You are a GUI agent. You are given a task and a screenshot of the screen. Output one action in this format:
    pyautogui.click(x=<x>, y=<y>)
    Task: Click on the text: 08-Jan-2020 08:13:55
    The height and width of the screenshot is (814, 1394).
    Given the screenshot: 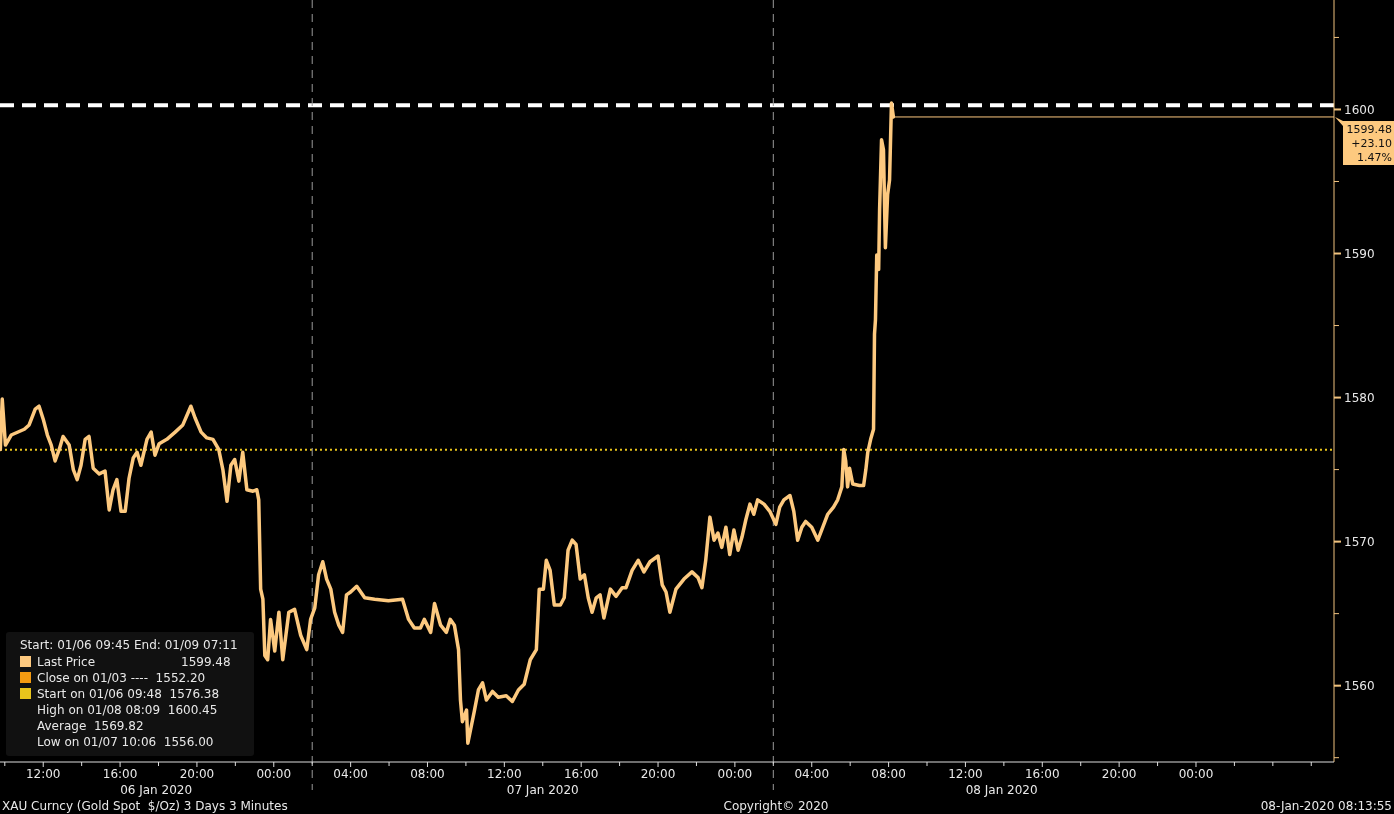 What is the action you would take?
    pyautogui.click(x=1326, y=806)
    